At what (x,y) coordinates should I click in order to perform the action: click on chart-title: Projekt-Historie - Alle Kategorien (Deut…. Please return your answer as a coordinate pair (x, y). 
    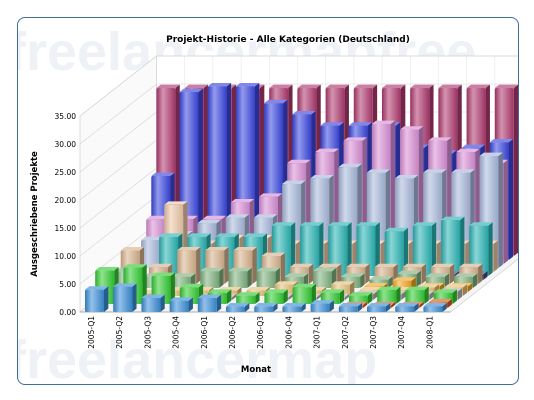
    Looking at the image, I should click on (288, 40).